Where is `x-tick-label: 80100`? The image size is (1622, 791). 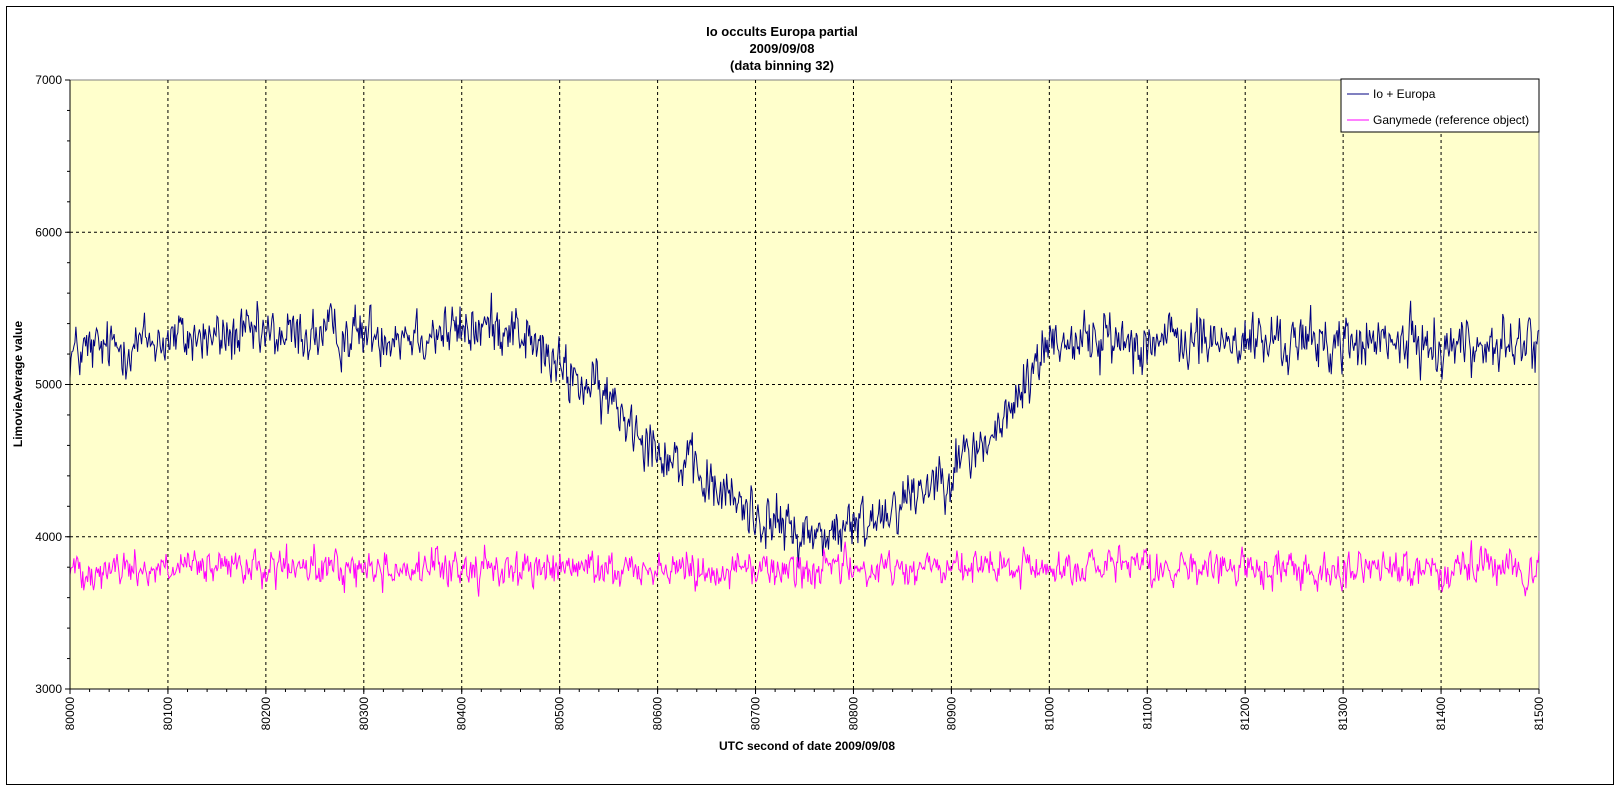
x-tick-label: 80100 is located at coordinates (168, 714).